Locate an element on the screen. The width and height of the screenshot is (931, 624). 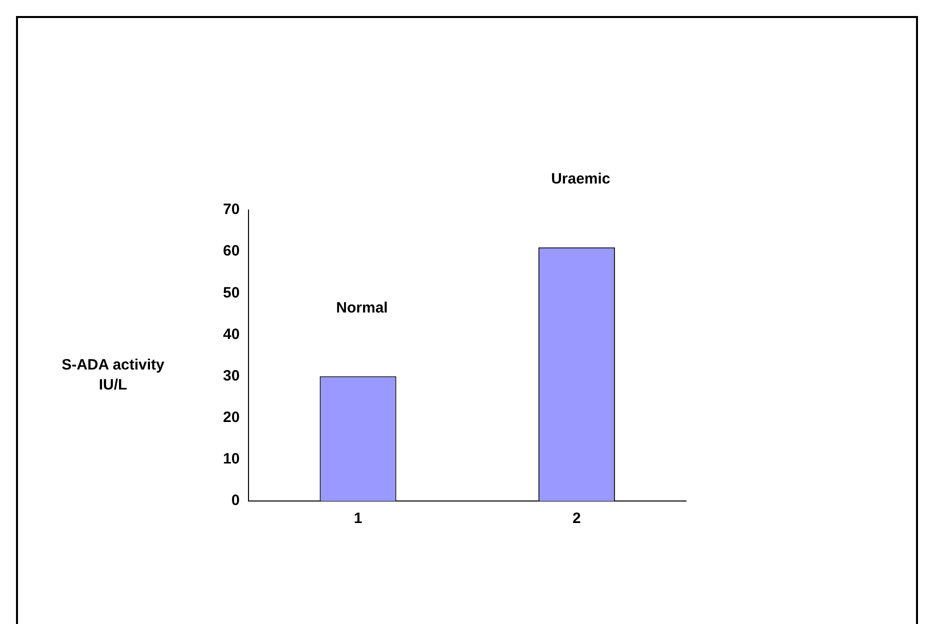
annotation: Normal is located at coordinates (362, 307).